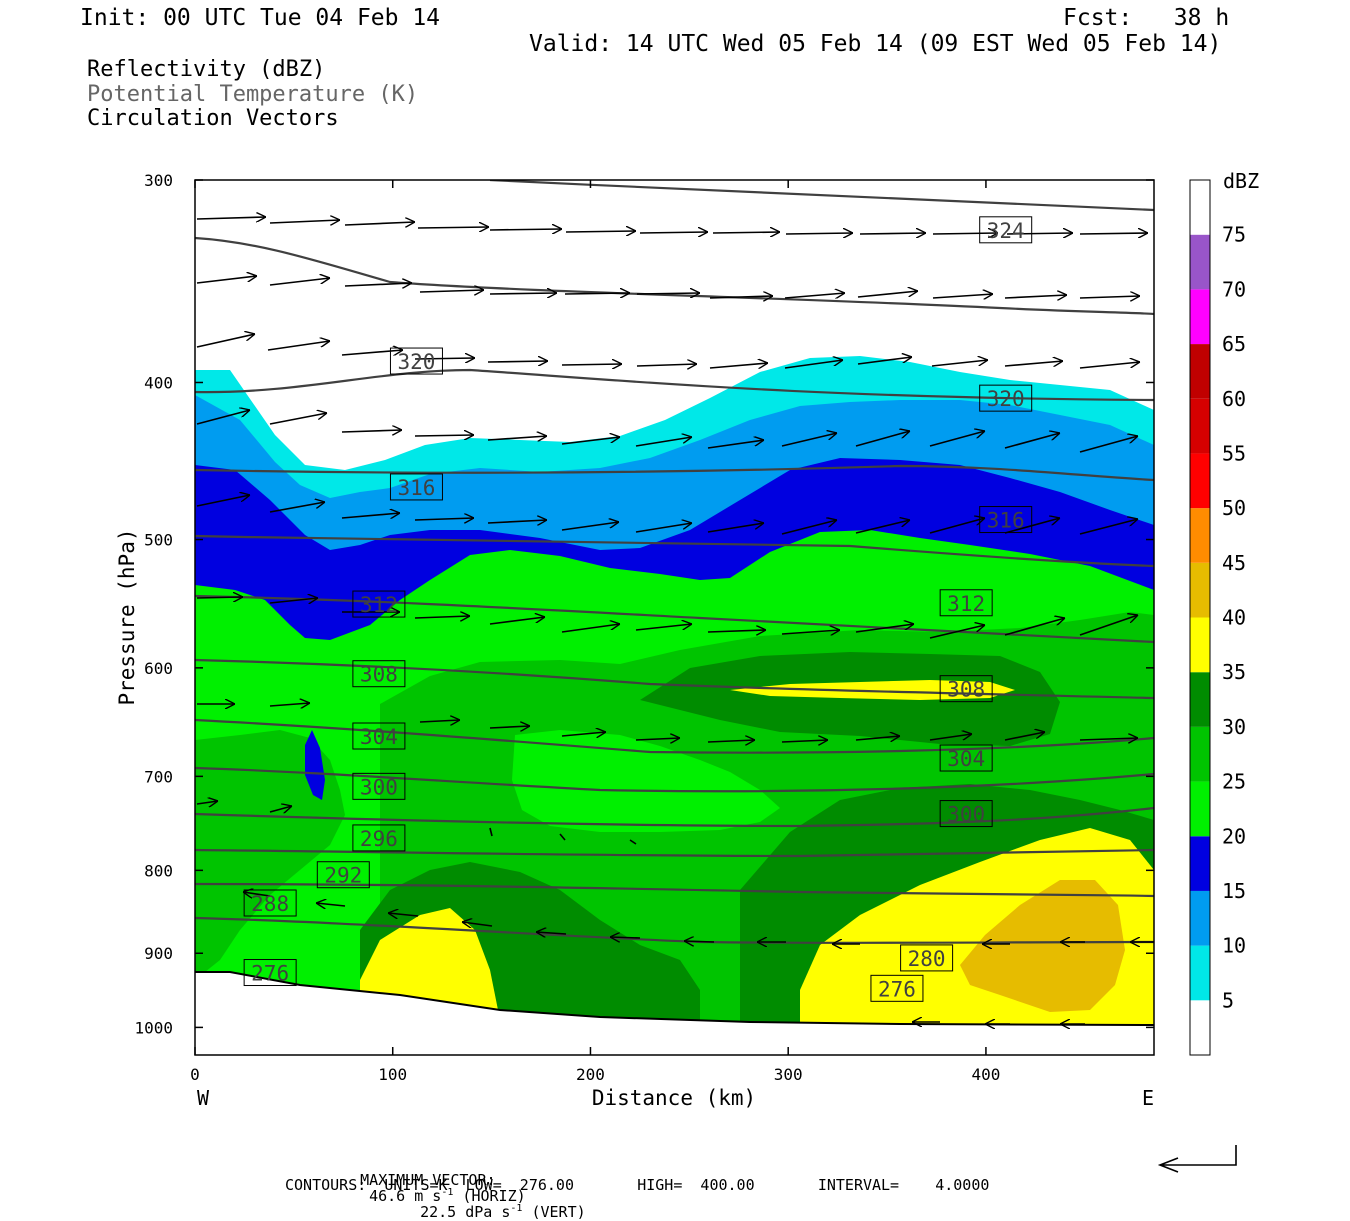 This screenshot has height=1221, width=1350. I want to click on contour-label: 276, so click(270, 973).